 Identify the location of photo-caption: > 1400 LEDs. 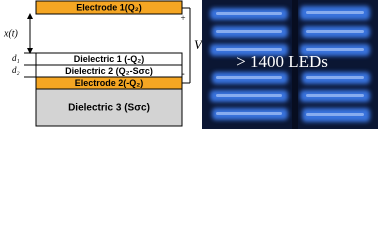
(282, 61).